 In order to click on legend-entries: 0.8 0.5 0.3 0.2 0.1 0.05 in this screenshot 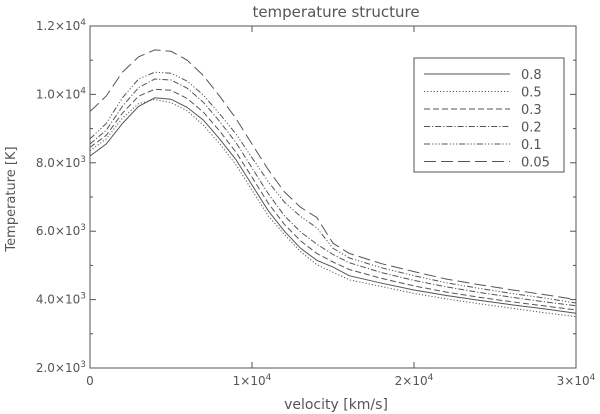, I will do `click(487, 119)`.